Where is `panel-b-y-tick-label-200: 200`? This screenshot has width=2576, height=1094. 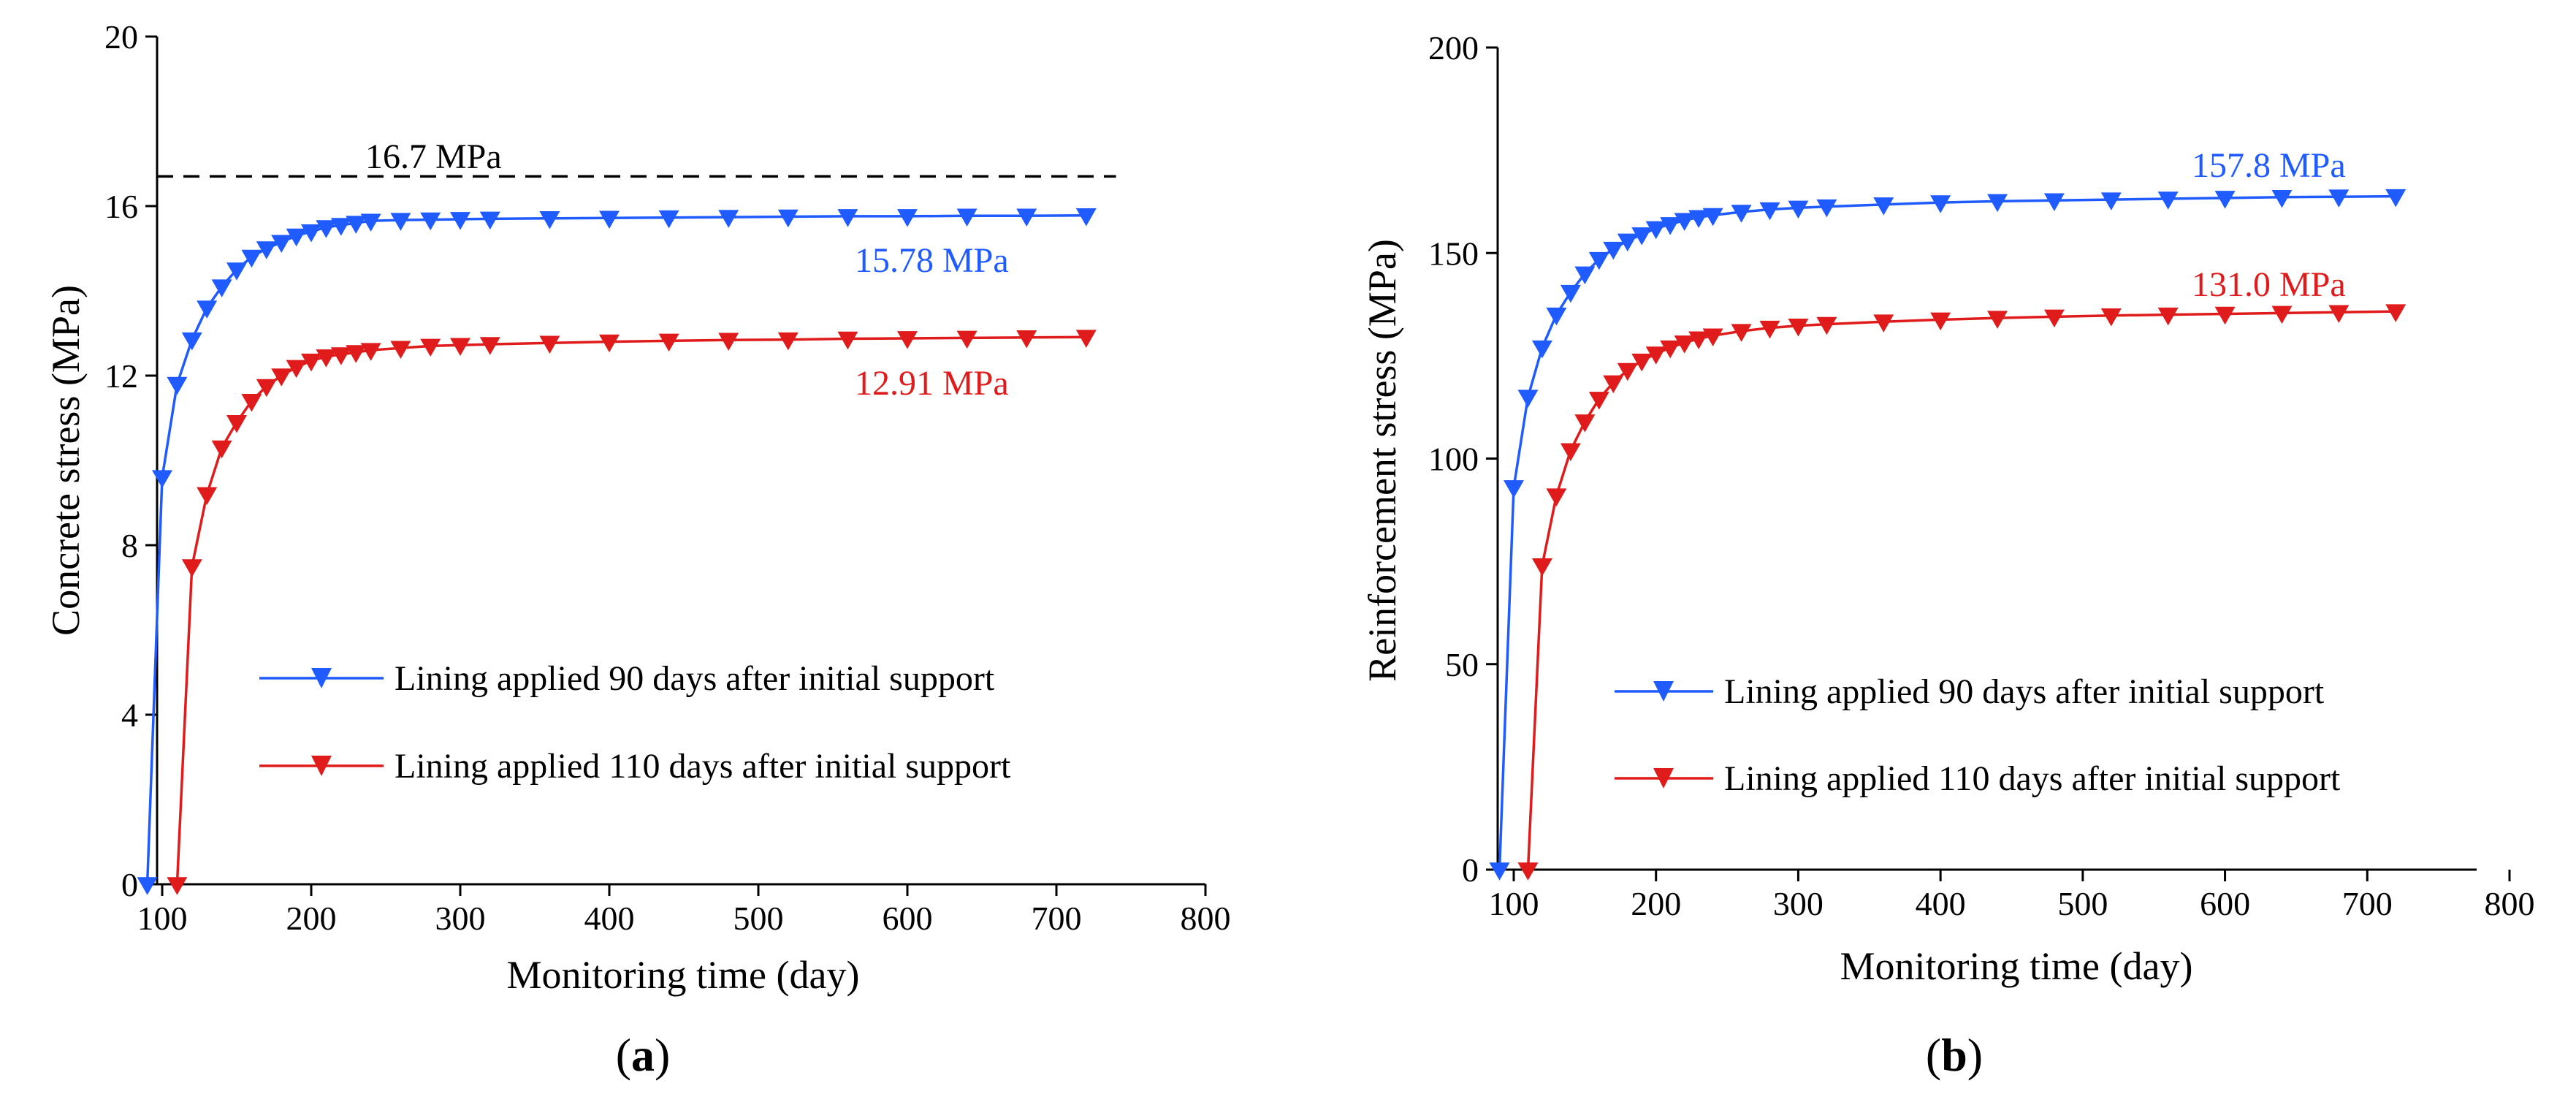
panel-b-y-tick-label-200: 200 is located at coordinates (1453, 48).